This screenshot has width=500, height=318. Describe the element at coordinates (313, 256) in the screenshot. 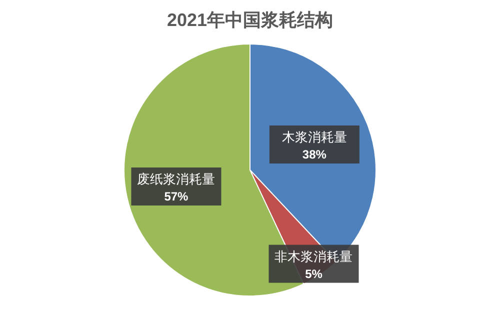

I see `slice-label: 非木浆消耗量` at that location.